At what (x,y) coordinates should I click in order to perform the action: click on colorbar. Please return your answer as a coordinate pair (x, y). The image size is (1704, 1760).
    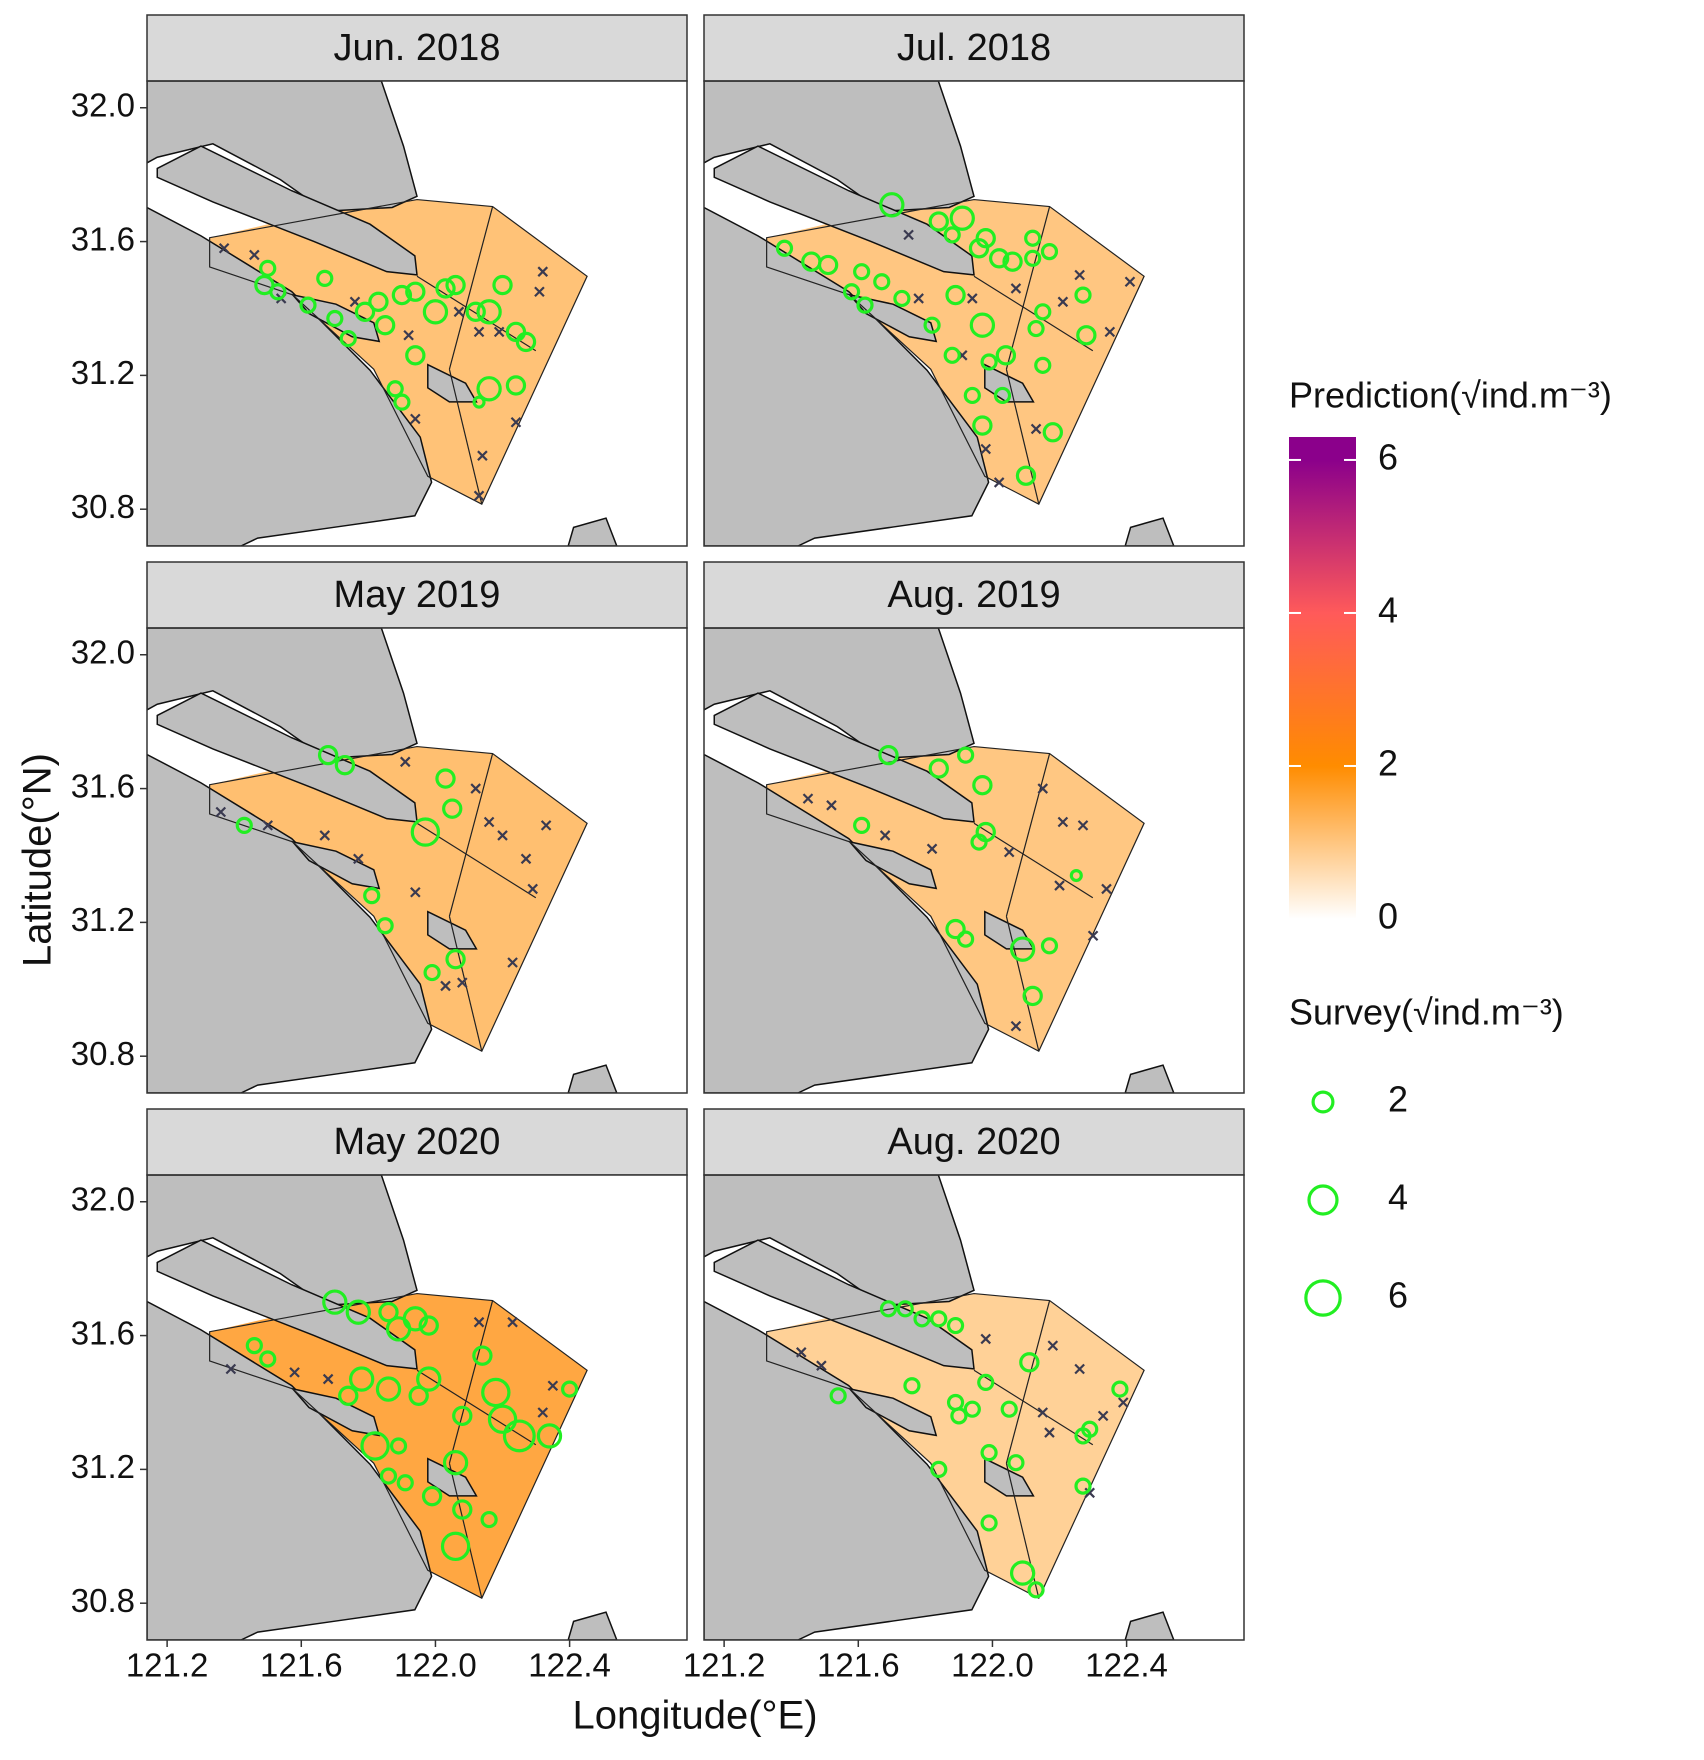
    Looking at the image, I should click on (1322, 678).